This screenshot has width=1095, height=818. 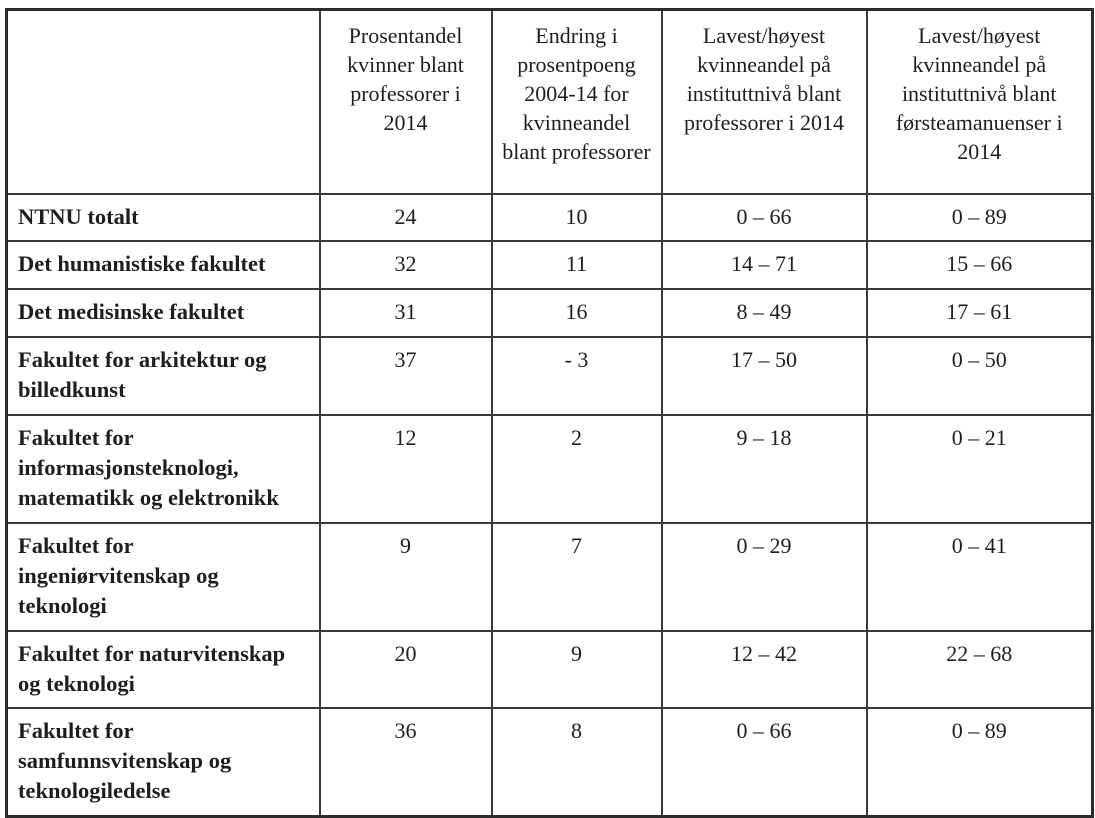 I want to click on row-label: Det medisinske fakultet, so click(x=163, y=313).